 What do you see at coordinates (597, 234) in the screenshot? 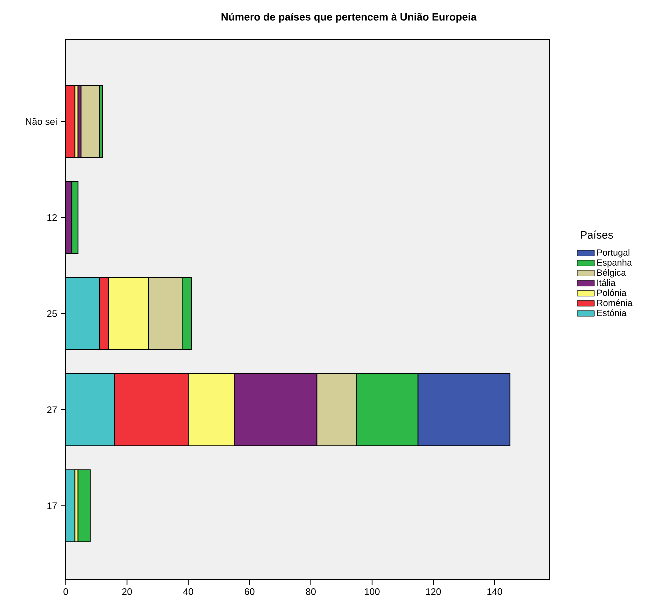
I see `legend-title: Países` at bounding box center [597, 234].